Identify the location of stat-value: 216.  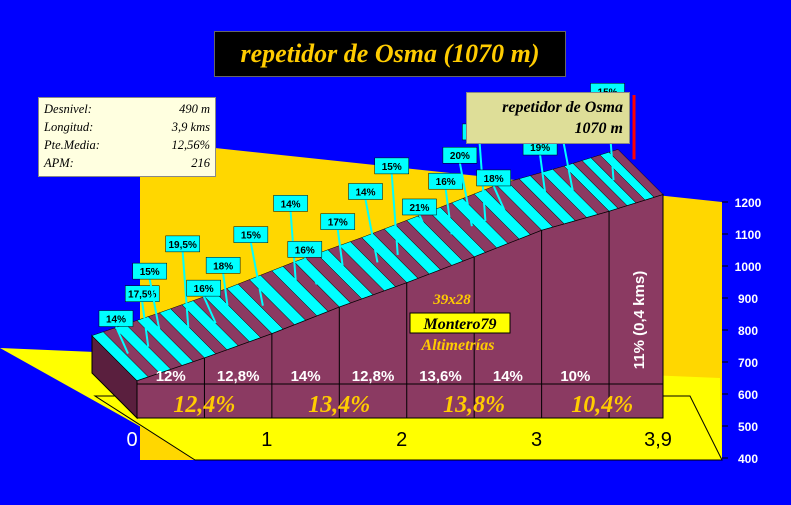
(200, 163).